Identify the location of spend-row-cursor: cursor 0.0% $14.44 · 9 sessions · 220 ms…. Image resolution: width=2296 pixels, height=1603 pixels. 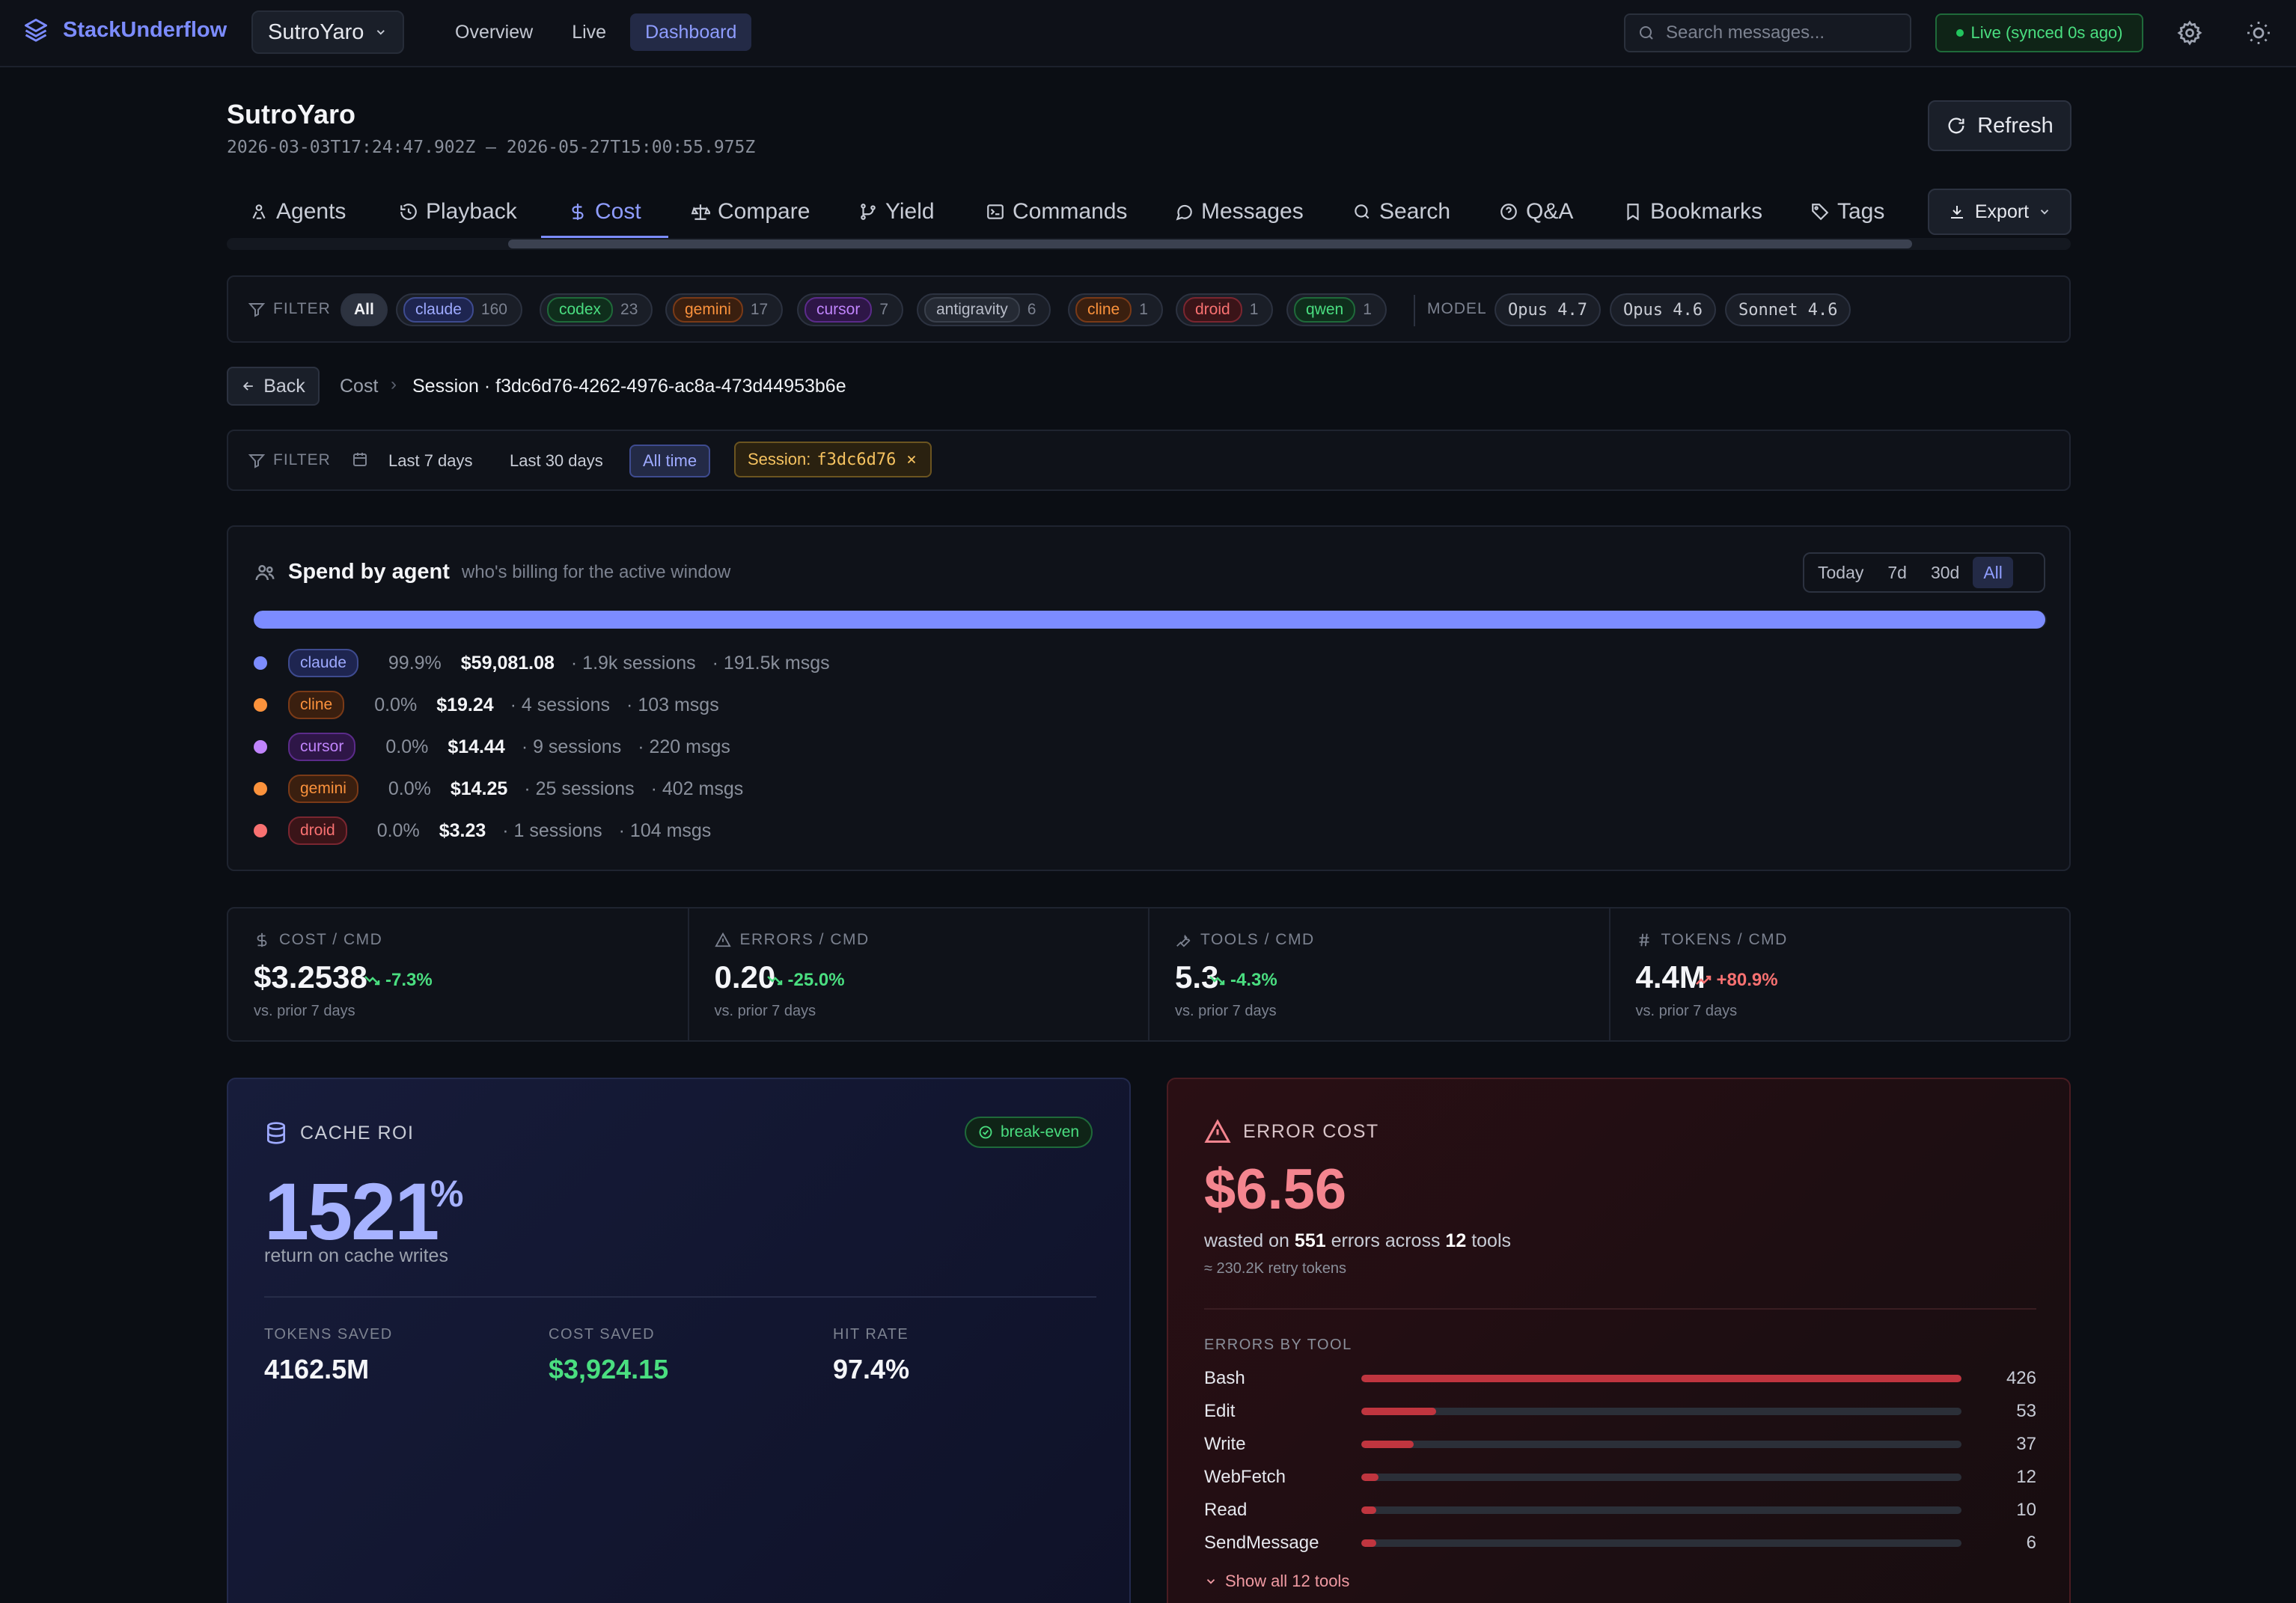
(500, 746).